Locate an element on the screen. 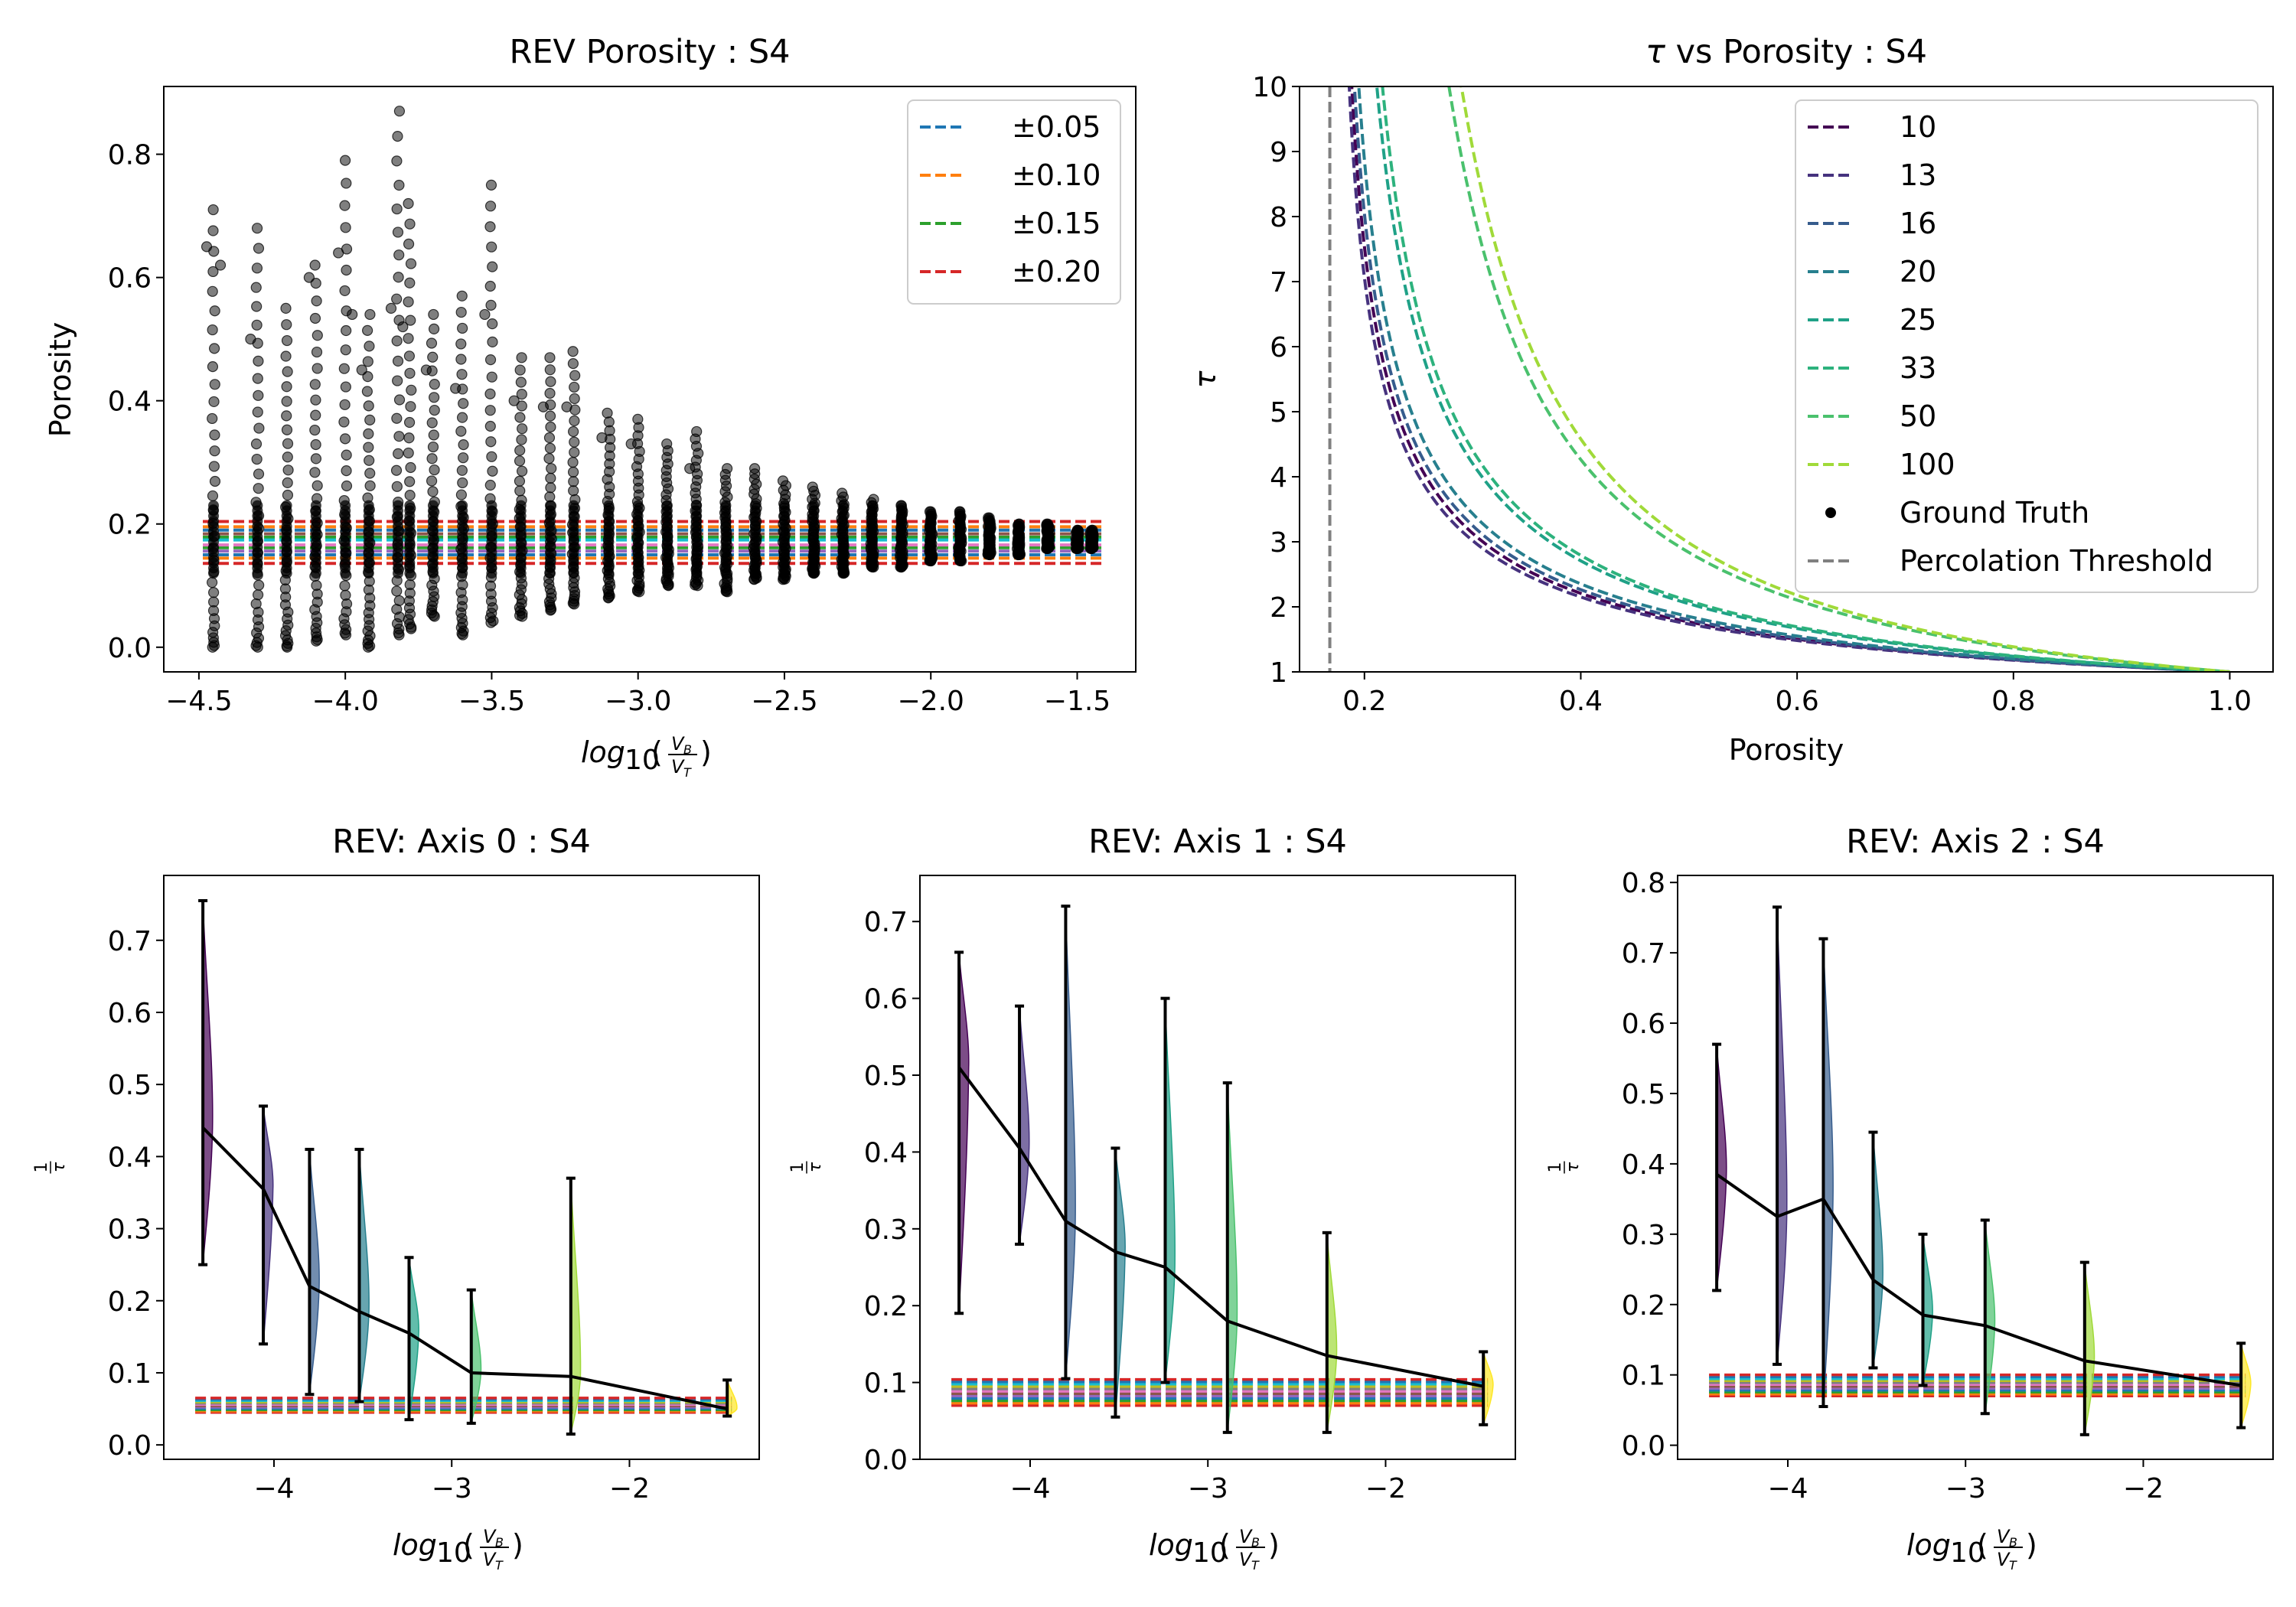 The width and height of the screenshot is (2296, 1607). p4-xlabel-den: V is located at coordinates (2004, 1559).